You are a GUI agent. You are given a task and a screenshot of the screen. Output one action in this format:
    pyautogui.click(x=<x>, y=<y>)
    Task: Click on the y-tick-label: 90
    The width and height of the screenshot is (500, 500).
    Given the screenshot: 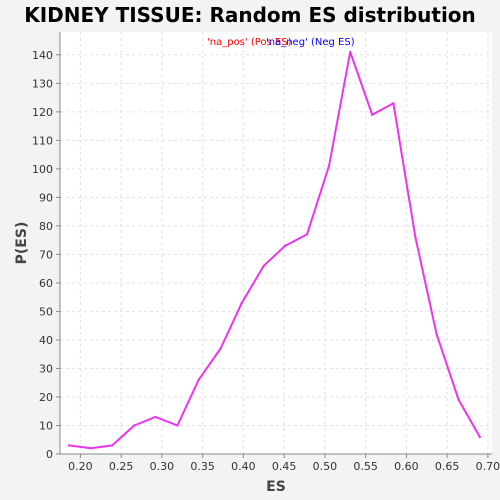 What is the action you would take?
    pyautogui.click(x=46, y=197)
    